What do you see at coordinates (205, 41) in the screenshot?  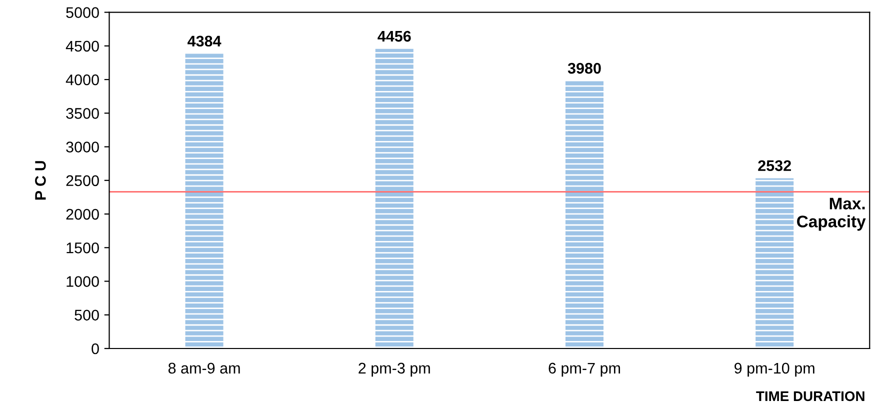 I see `data-label: 4384` at bounding box center [205, 41].